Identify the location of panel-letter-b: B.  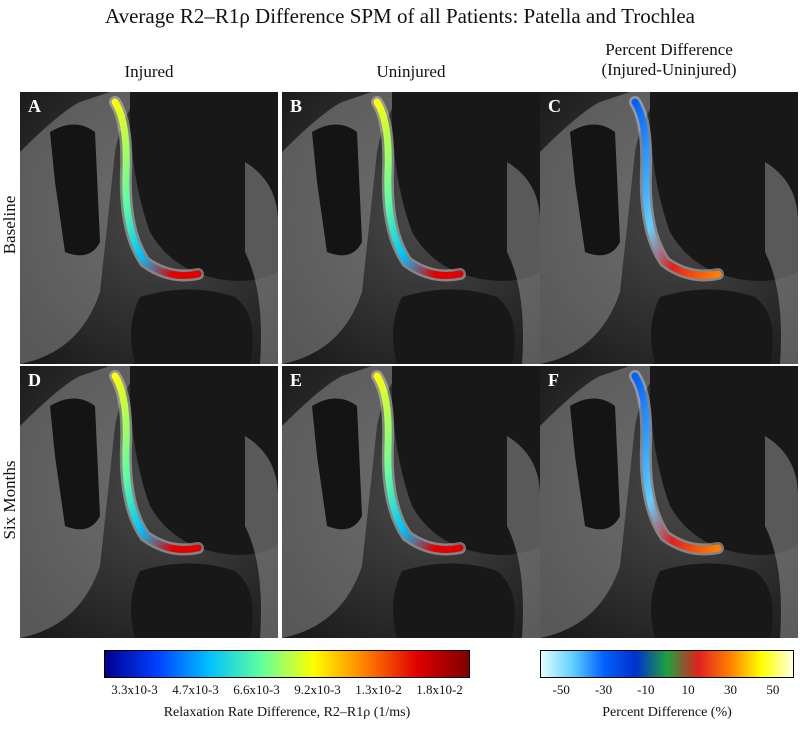
(296, 106).